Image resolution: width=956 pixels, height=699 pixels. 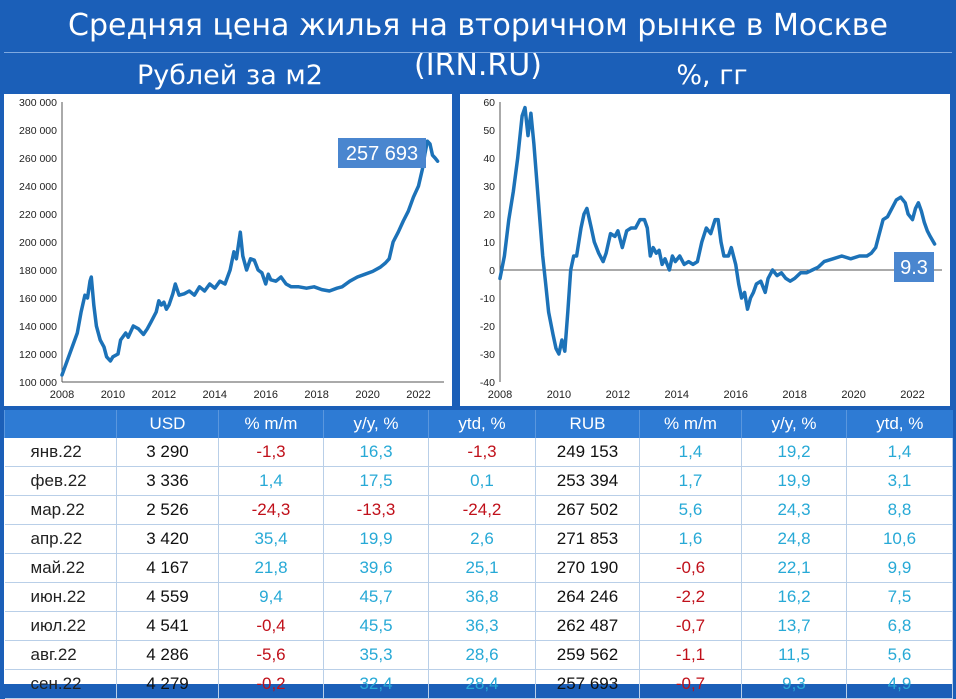 I want to click on value-cell: 9,3, so click(x=794, y=684).